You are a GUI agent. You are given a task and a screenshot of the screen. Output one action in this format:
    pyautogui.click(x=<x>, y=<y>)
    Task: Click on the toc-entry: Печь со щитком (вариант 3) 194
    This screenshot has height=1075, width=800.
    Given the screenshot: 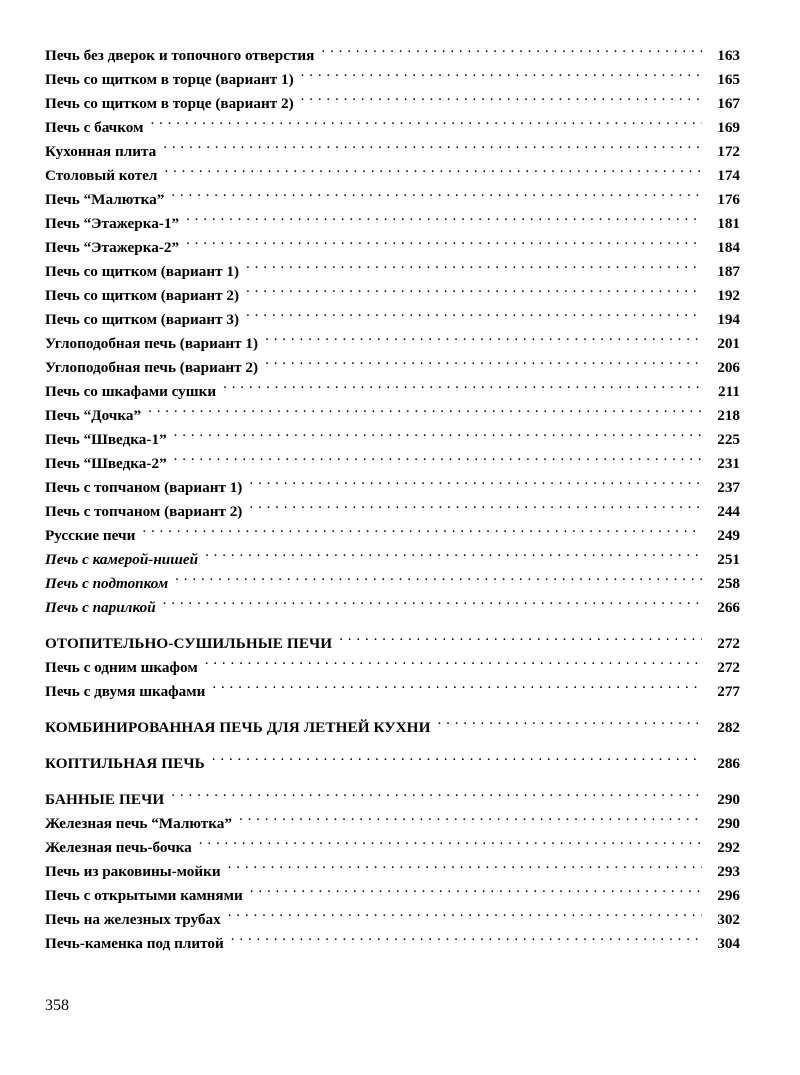 What is the action you would take?
    pyautogui.click(x=392, y=320)
    